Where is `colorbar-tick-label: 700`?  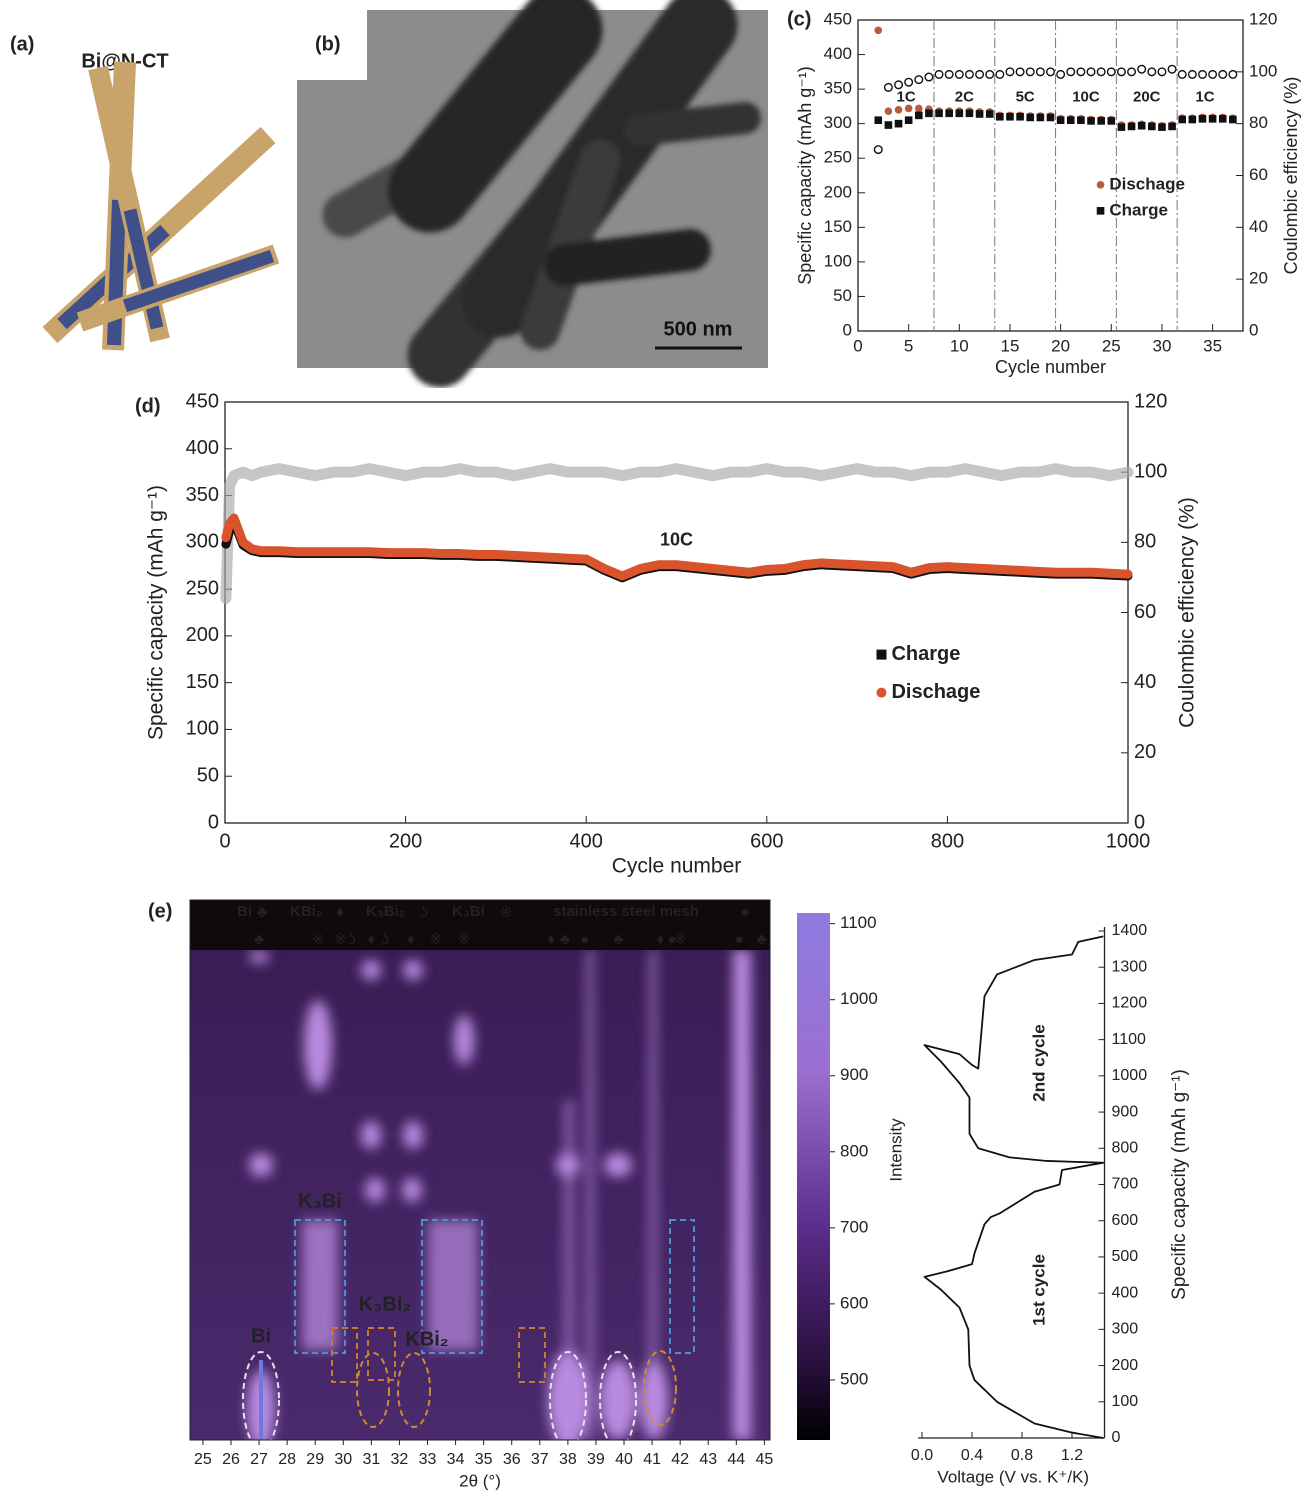
colorbar-tick-label: 700 is located at coordinates (854, 1226).